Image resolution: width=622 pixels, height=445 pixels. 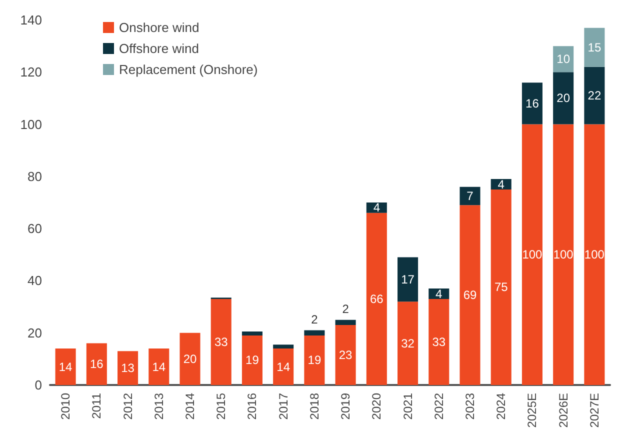 I want to click on data-label: 13, so click(x=128, y=368).